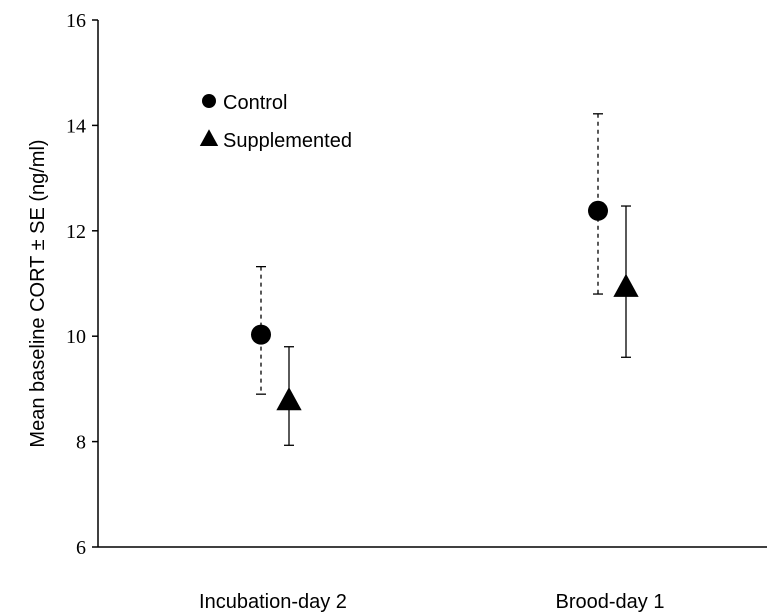  What do you see at coordinates (76, 232) in the screenshot?
I see `y-tick-label: 12` at bounding box center [76, 232].